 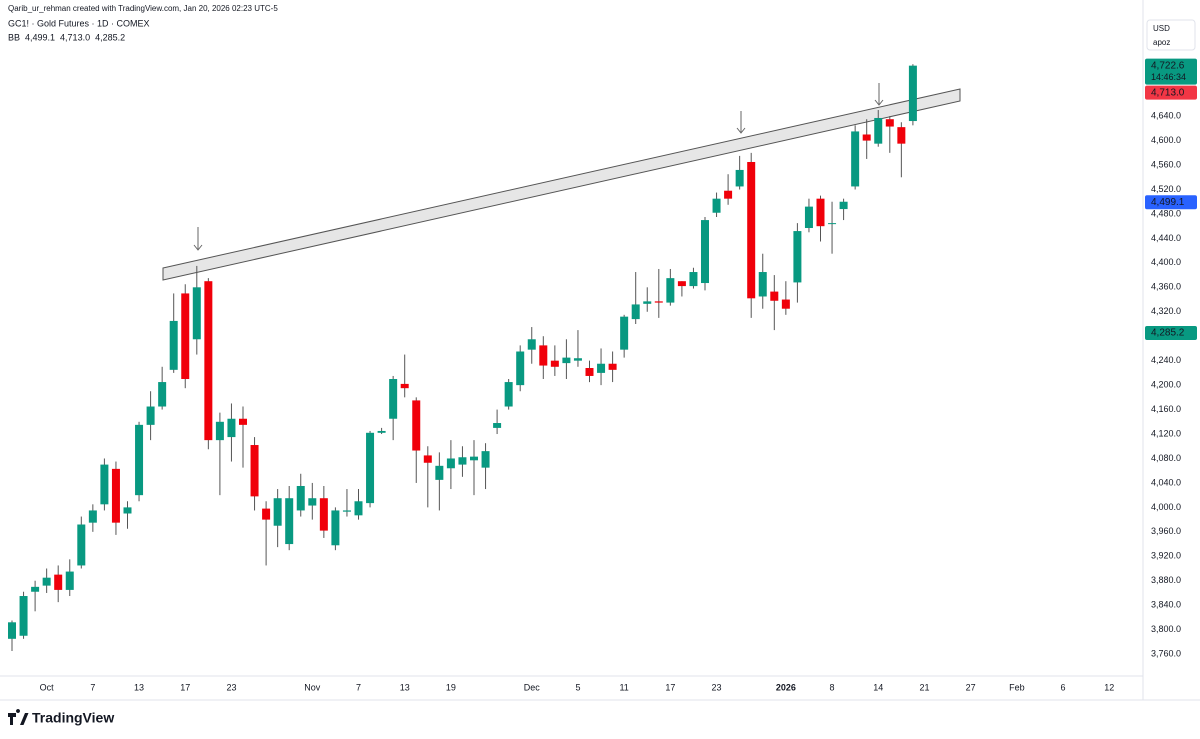 What do you see at coordinates (1166, 458) in the screenshot?
I see `y-tick-label: 4,080.0` at bounding box center [1166, 458].